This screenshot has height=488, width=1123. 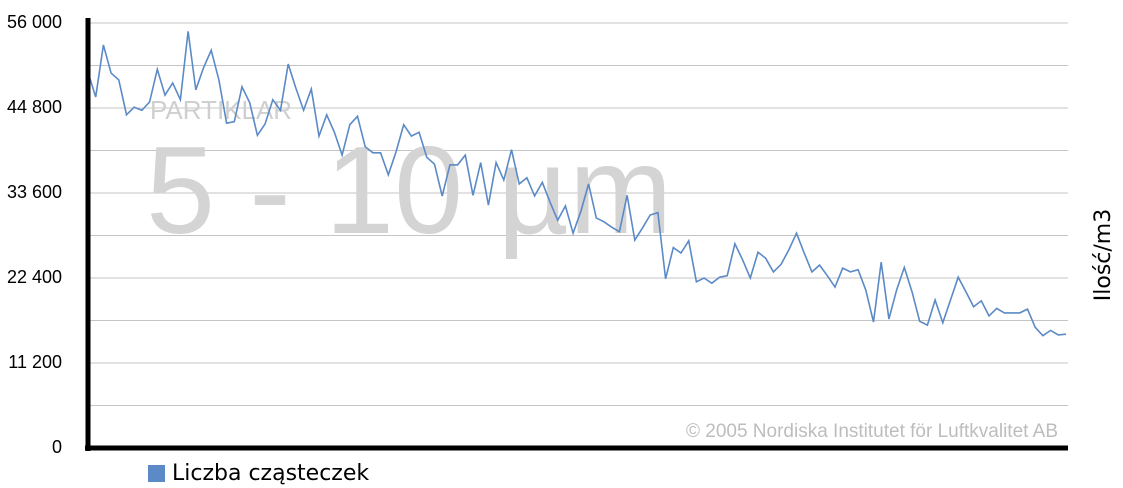 What do you see at coordinates (34, 22) in the screenshot?
I see `y-tick-label: 56 000` at bounding box center [34, 22].